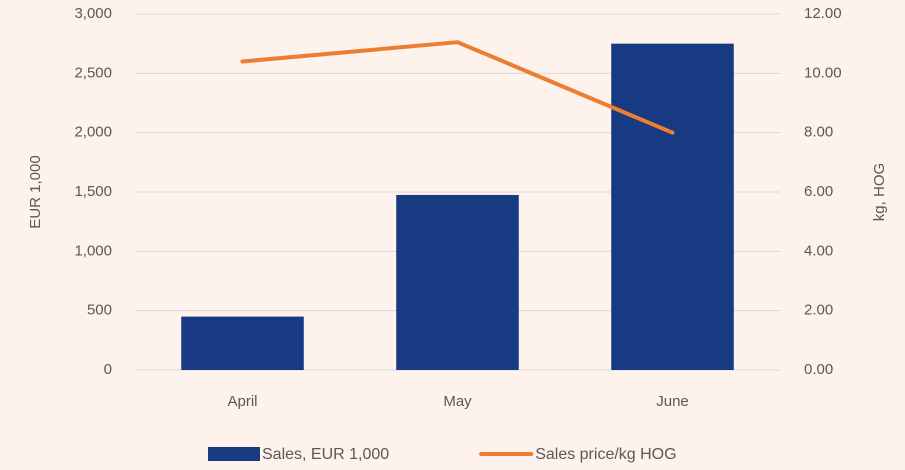 The width and height of the screenshot is (905, 470). Describe the element at coordinates (93, 191) in the screenshot. I see `y-tick-label: 1,500` at that location.